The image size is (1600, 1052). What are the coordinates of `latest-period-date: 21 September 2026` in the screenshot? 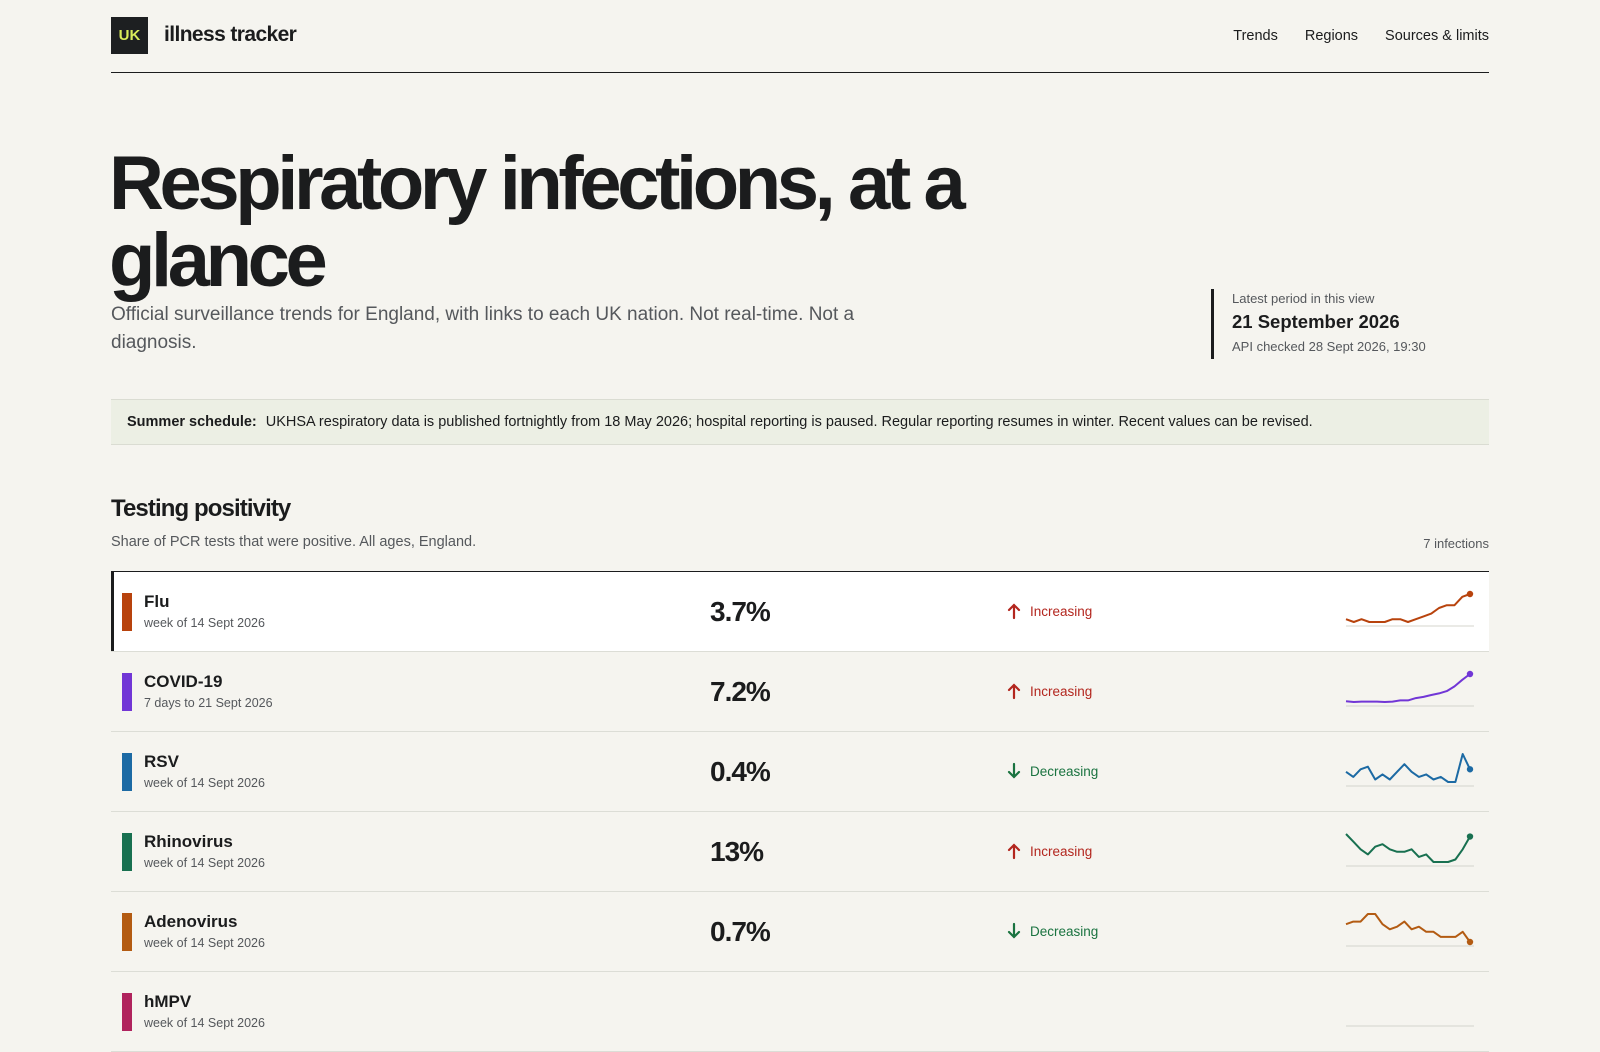 It's located at (1316, 321).